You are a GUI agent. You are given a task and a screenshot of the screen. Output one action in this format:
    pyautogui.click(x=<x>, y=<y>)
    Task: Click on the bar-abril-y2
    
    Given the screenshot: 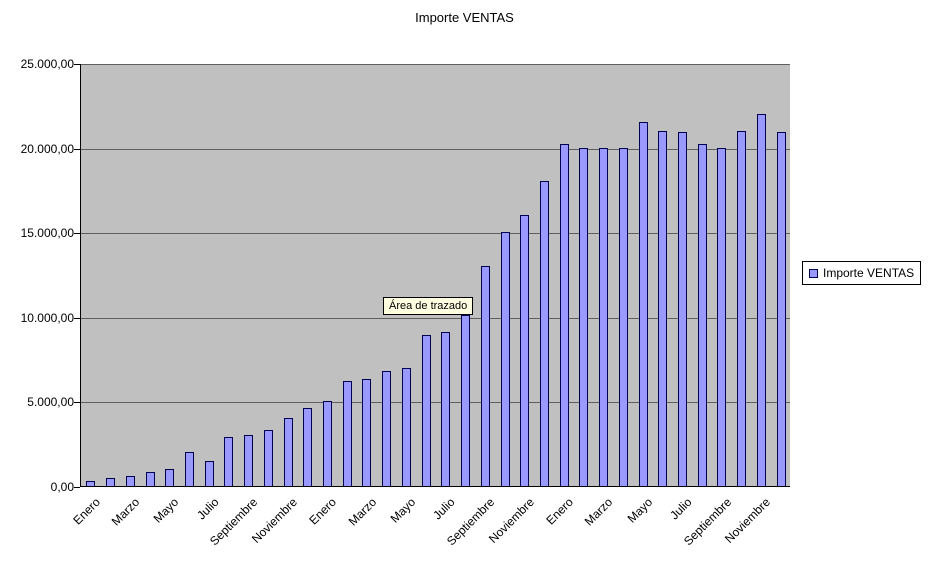 What is the action you would take?
    pyautogui.click(x=386, y=428)
    